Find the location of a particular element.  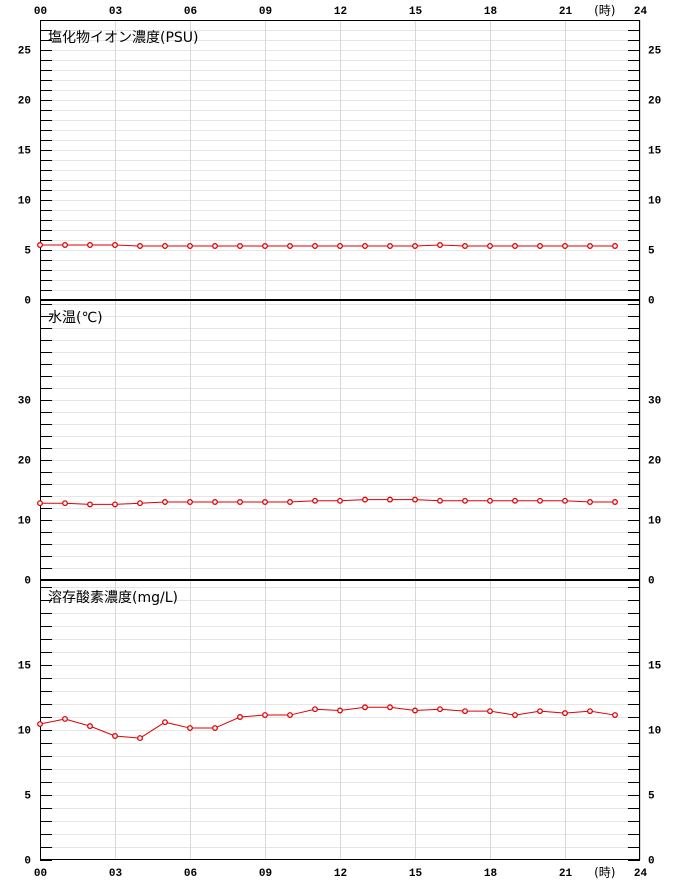

x-tick-label: 03 is located at coordinates (116, 874).